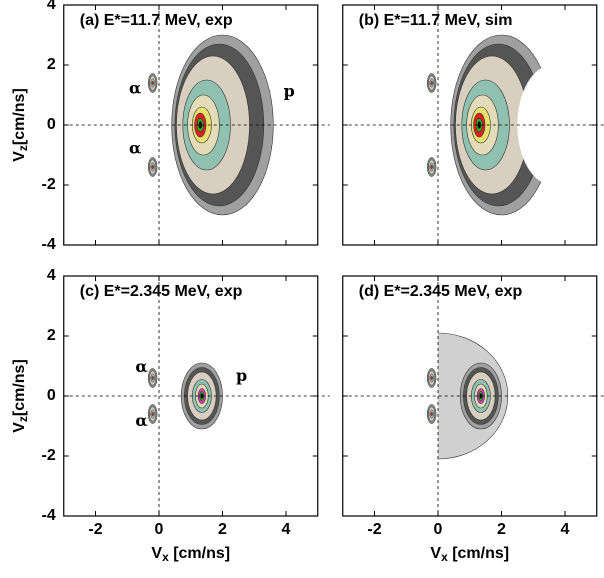 This screenshot has width=604, height=578. Describe the element at coordinates (441, 291) in the screenshot. I see `panel-title: (d) E*=2.345 MeV, exp` at that location.